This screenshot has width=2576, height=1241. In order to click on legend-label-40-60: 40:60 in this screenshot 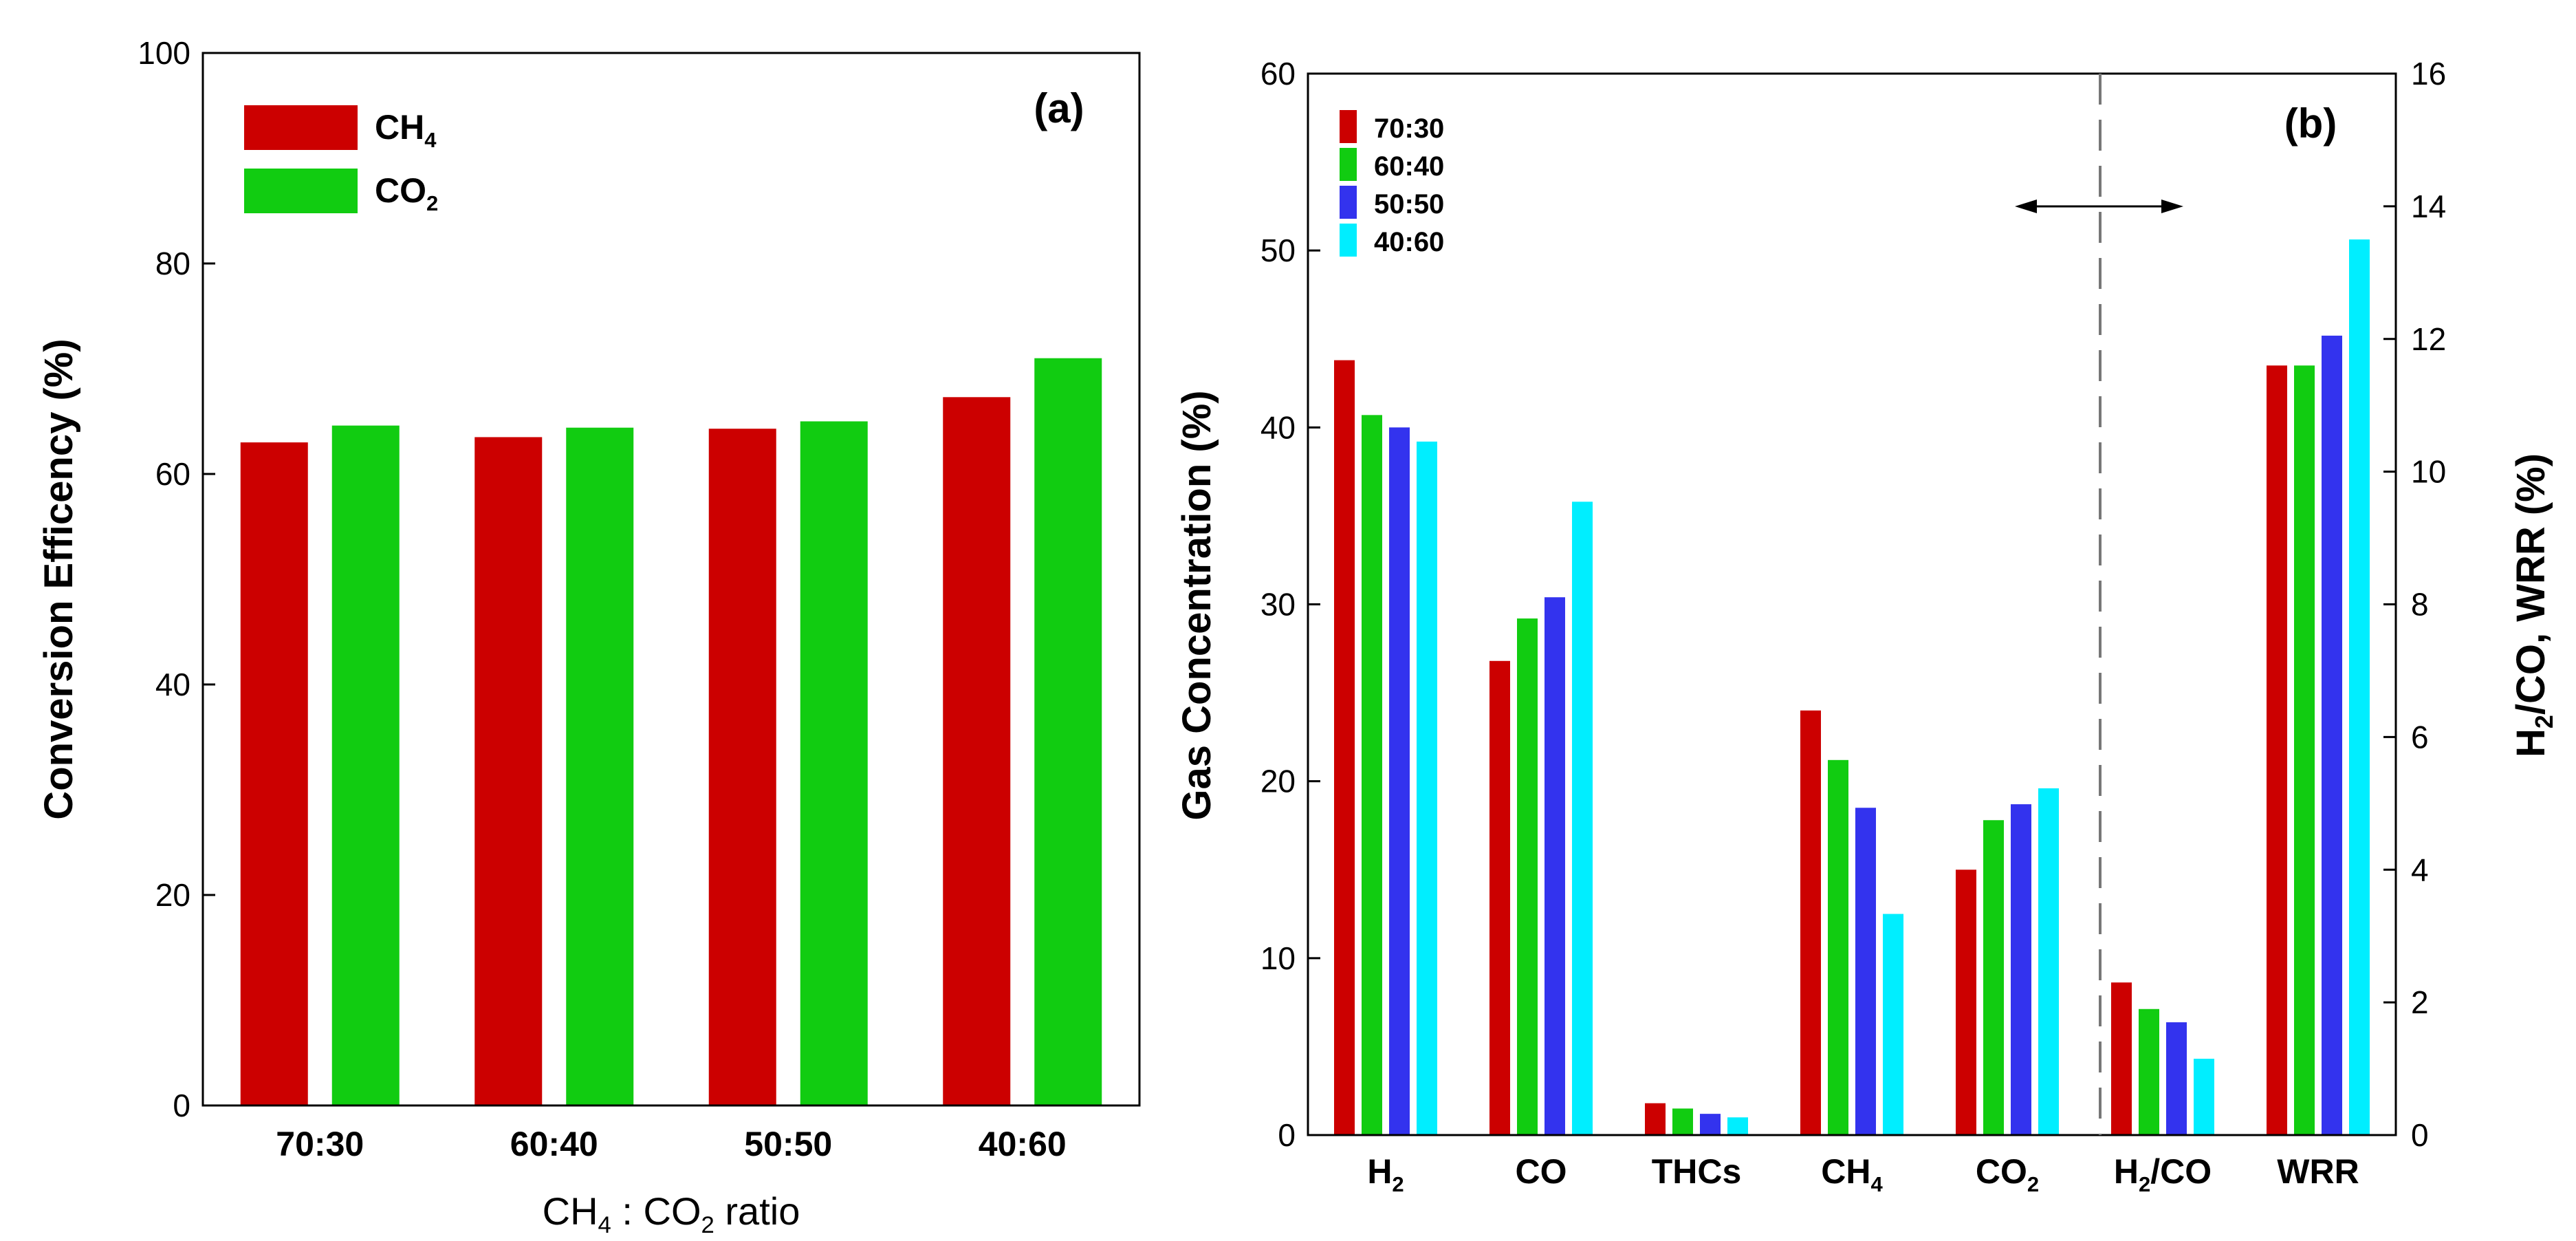, I will do `click(1409, 242)`.